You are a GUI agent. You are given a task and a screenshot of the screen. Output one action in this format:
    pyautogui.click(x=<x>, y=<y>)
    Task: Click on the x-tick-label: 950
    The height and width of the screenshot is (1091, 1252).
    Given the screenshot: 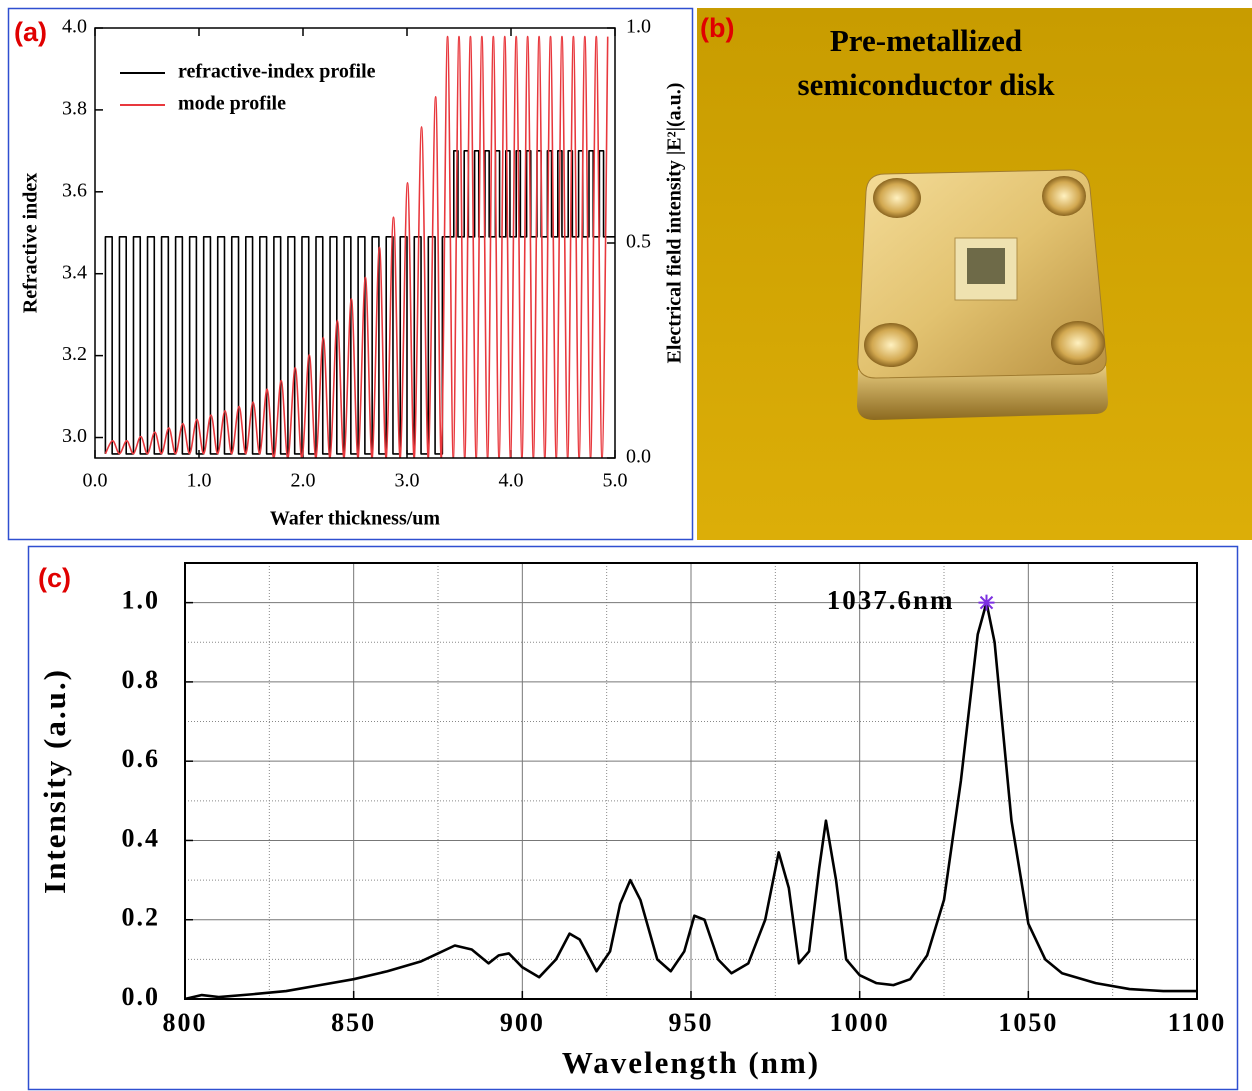 What is the action you would take?
    pyautogui.click(x=691, y=1022)
    